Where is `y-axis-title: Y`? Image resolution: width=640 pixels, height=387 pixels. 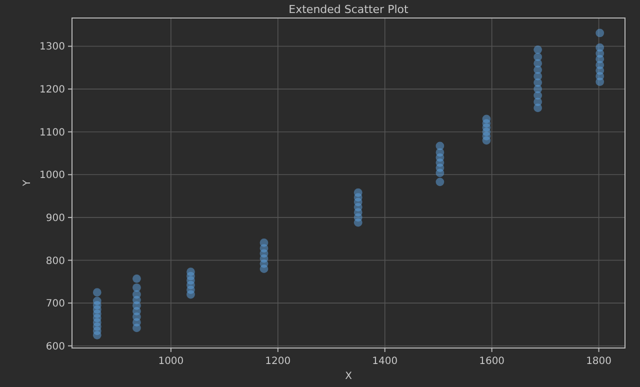
y-axis-title: Y is located at coordinates (27, 183).